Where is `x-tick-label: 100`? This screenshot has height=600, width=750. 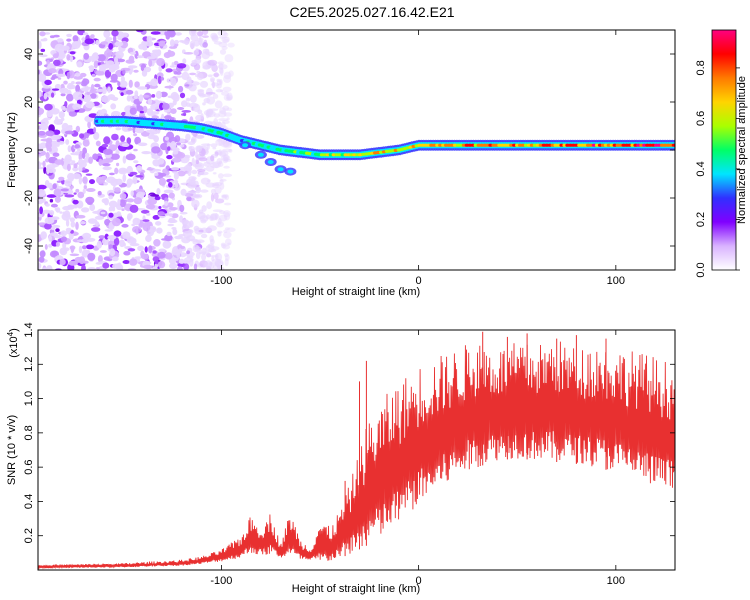 x-tick-label: 100 is located at coordinates (616, 281).